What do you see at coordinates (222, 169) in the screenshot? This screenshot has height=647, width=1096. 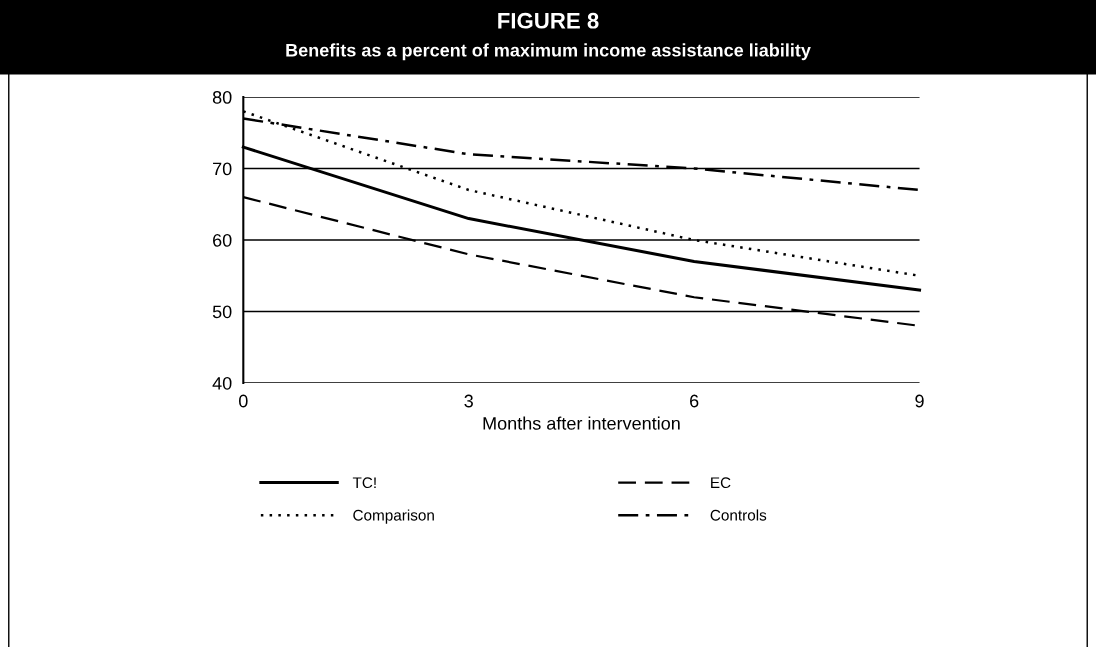 I see `y-tick-label: 70` at bounding box center [222, 169].